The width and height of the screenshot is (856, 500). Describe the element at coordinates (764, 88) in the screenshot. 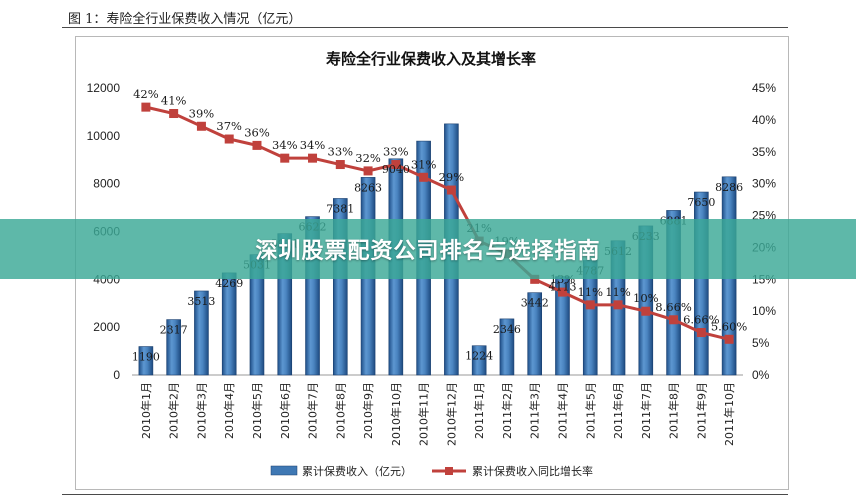

I see `y-right-tick-label: 45%` at that location.